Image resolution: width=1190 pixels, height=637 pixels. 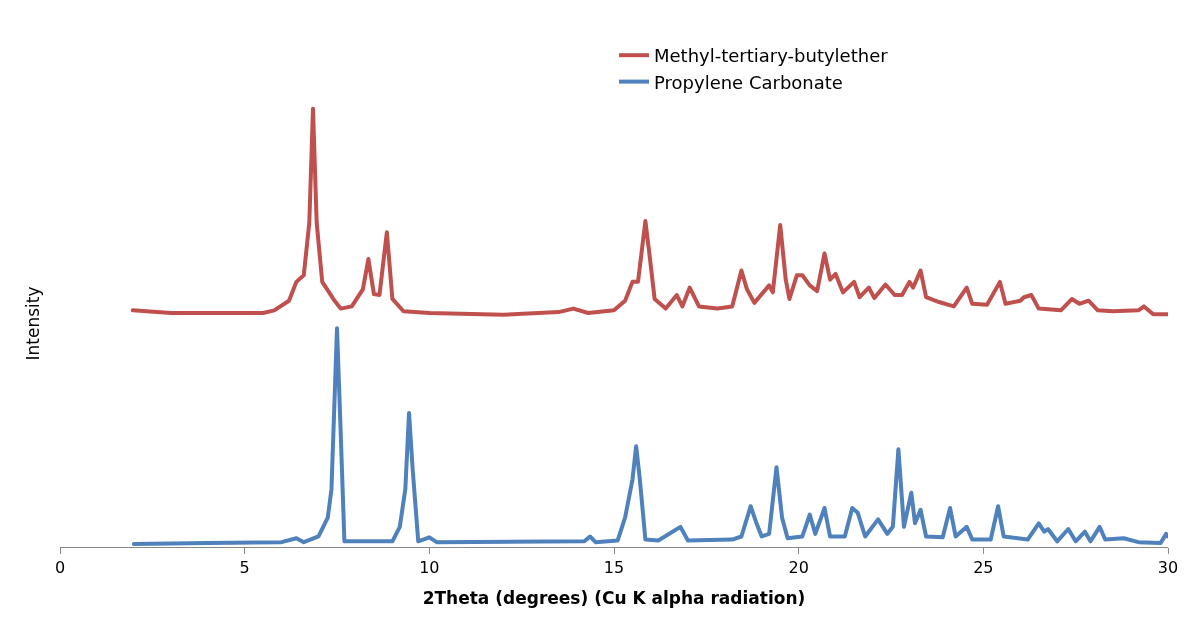 What do you see at coordinates (983, 568) in the screenshot?
I see `x-tick-label: 25` at bounding box center [983, 568].